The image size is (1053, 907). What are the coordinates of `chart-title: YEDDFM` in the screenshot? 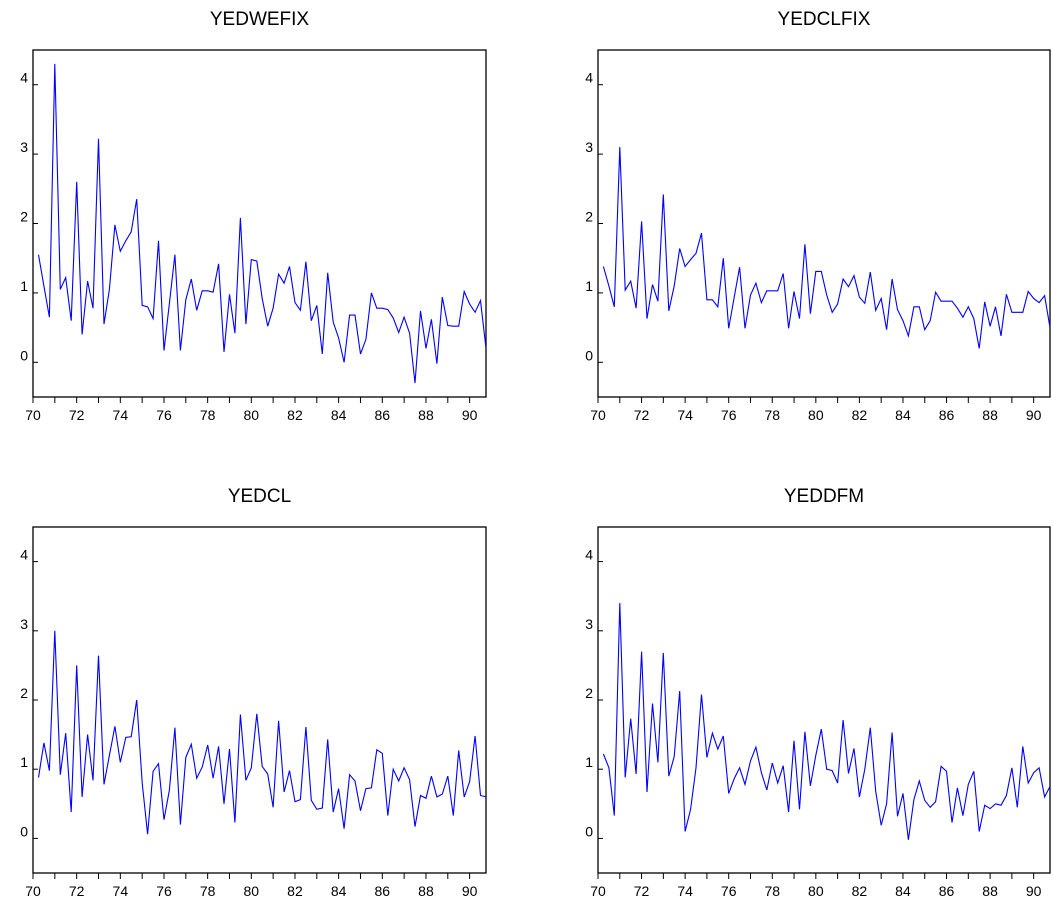 It's located at (824, 496).